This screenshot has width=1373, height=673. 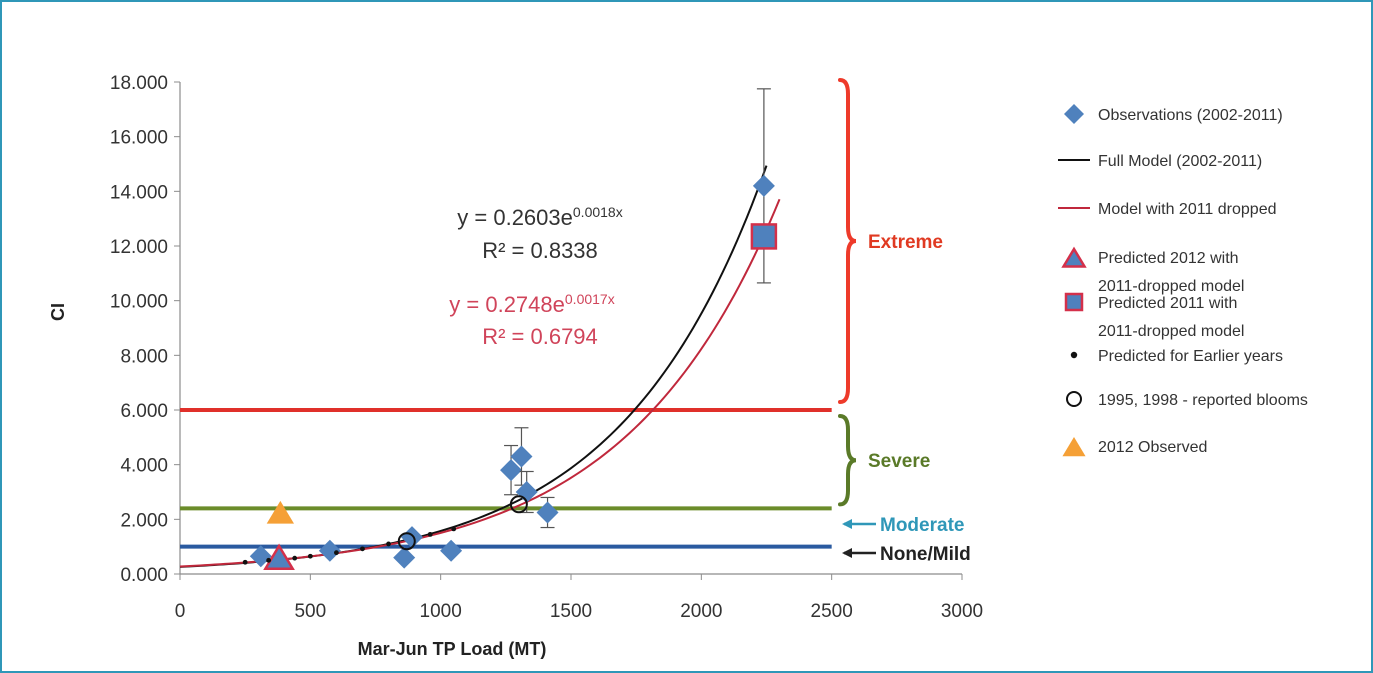 I want to click on legend-item: Model with 2011 dropped, so click(x=1167, y=209).